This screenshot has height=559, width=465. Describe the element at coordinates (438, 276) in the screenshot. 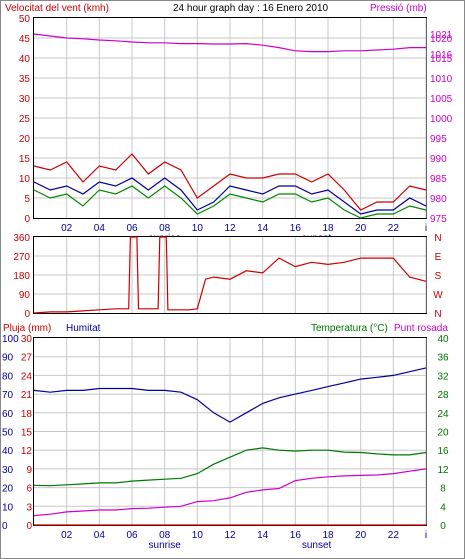

I see `compass-label: S` at that location.